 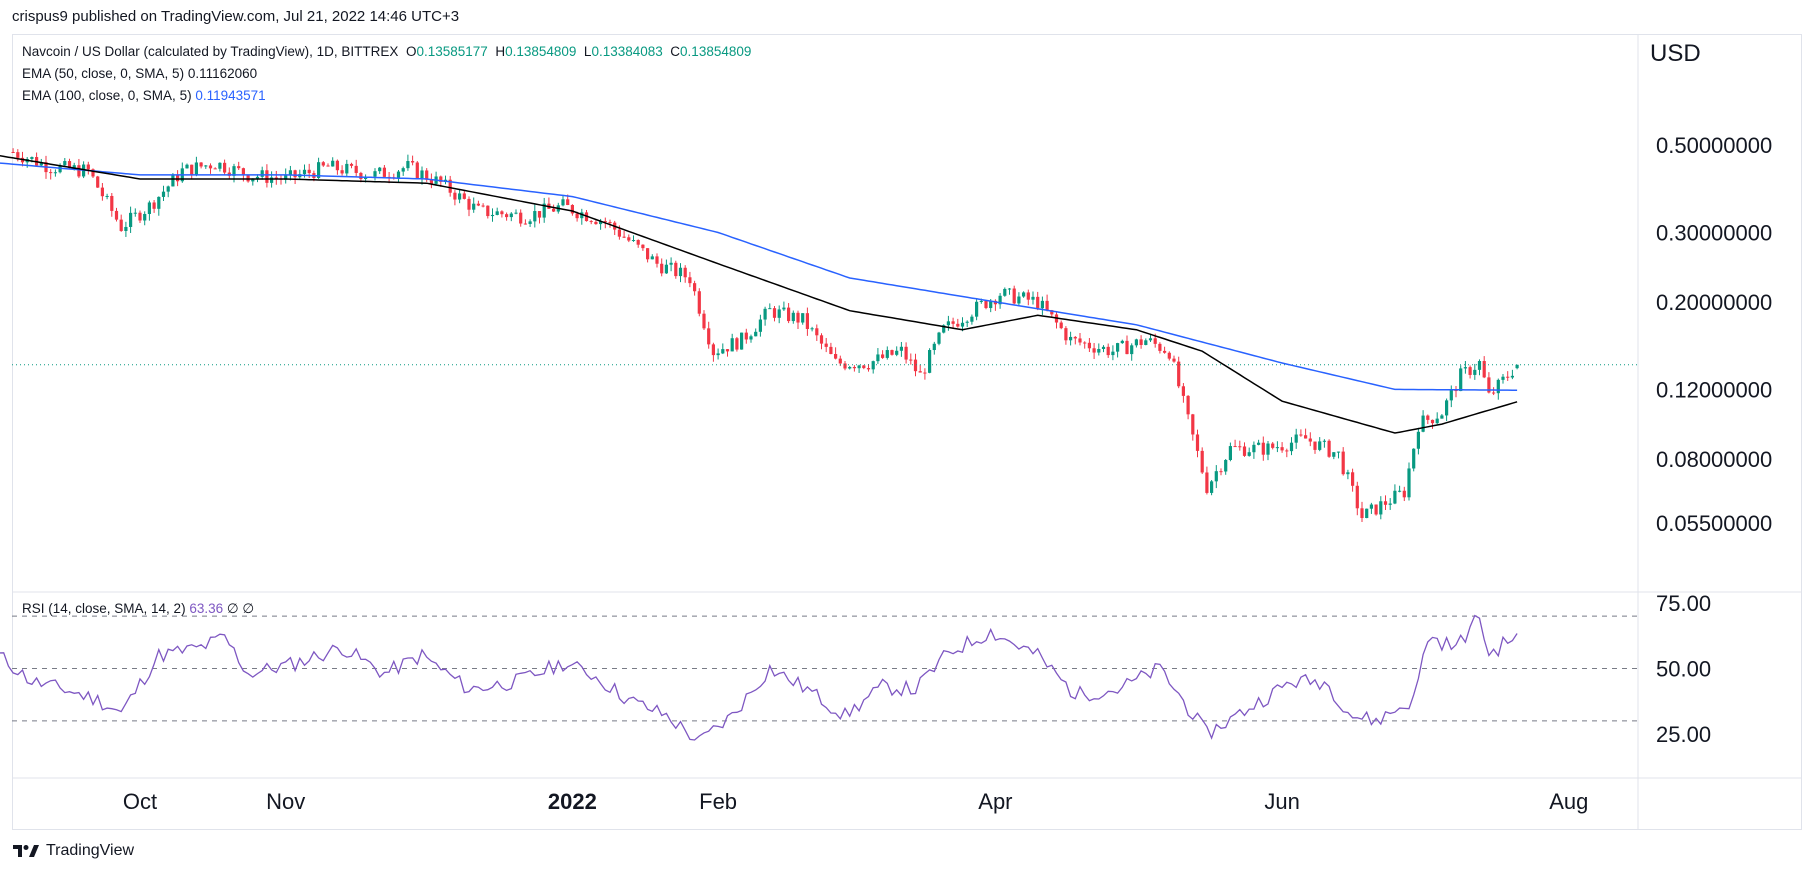 What do you see at coordinates (716, 51) in the screenshot?
I see `close-value: 0.13854809` at bounding box center [716, 51].